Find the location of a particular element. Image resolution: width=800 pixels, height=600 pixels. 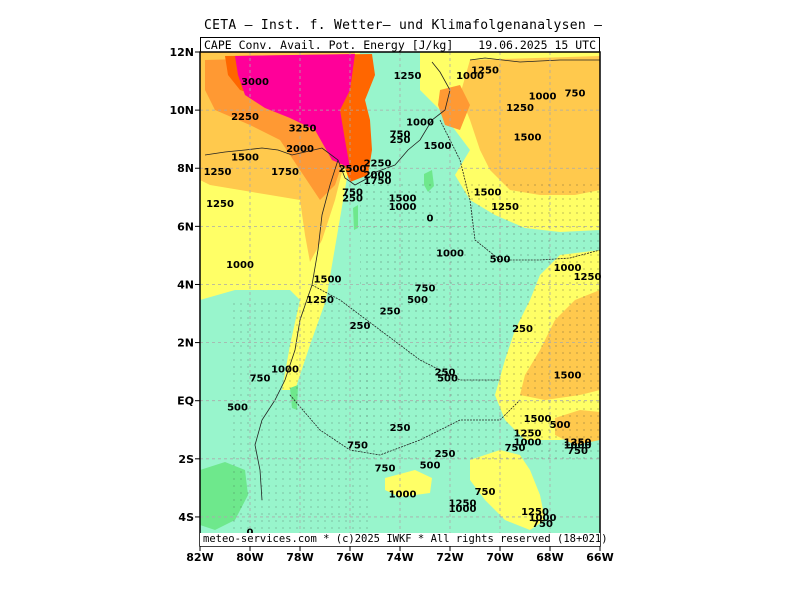

contour-label: 3000 is located at coordinates (255, 82).